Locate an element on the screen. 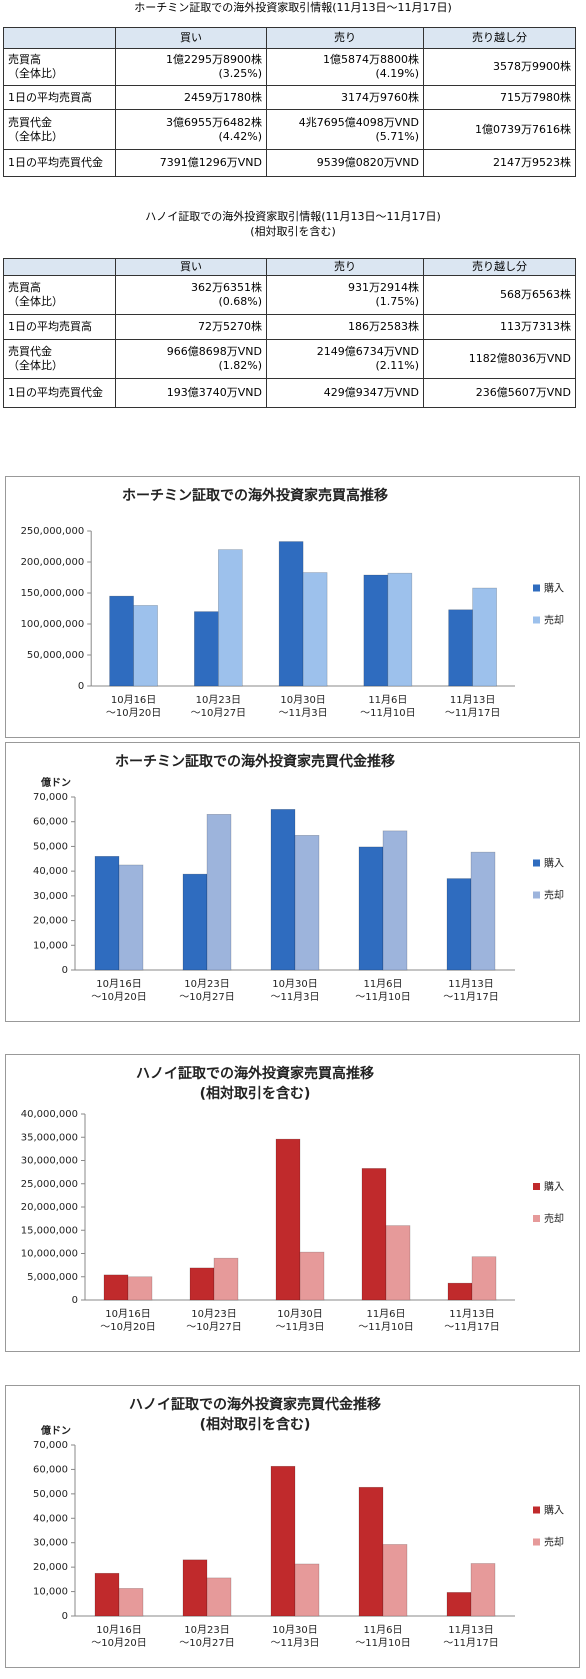  cell-line: 1182億8036万VND is located at coordinates (519, 358).